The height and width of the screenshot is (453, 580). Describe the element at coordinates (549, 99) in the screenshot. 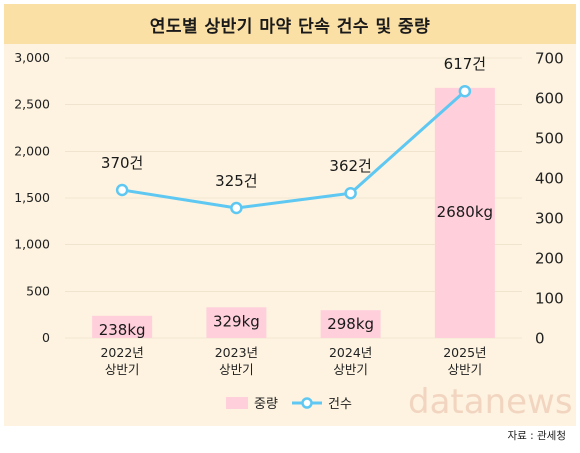

I see `right-tick-label: 600` at that location.